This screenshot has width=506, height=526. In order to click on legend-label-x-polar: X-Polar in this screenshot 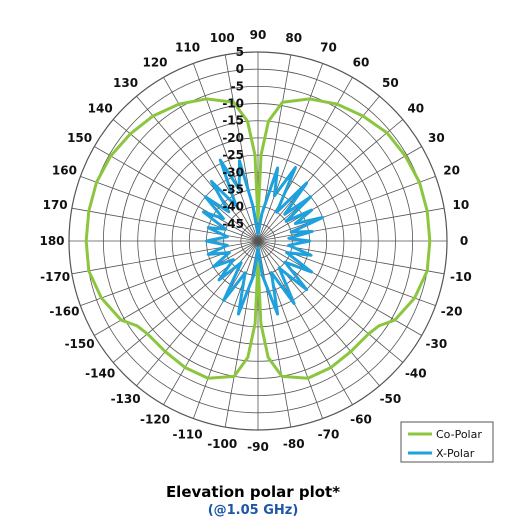, I will do `click(455, 453)`.